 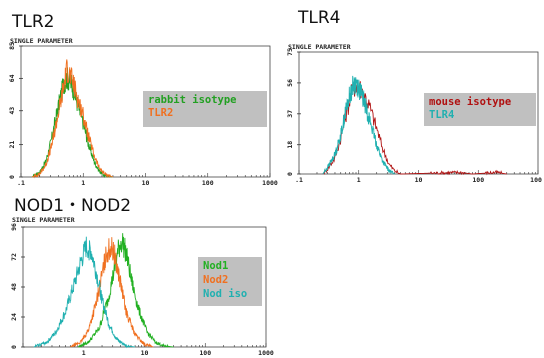 I want to click on nod-y-tick-label: 0, so click(x=14, y=347).